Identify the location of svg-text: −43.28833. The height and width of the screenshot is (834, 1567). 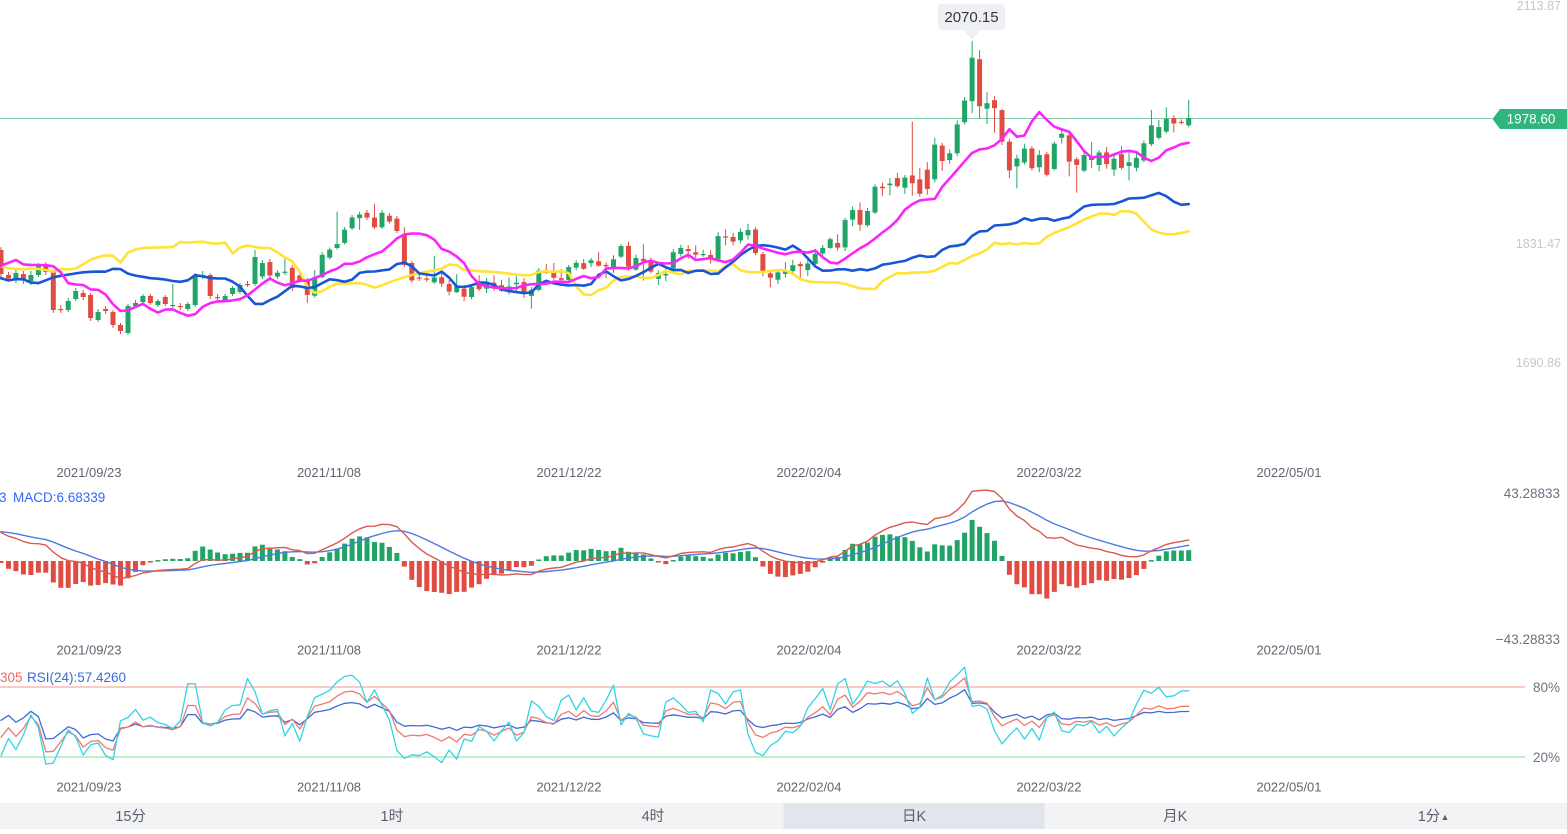
(1528, 639).